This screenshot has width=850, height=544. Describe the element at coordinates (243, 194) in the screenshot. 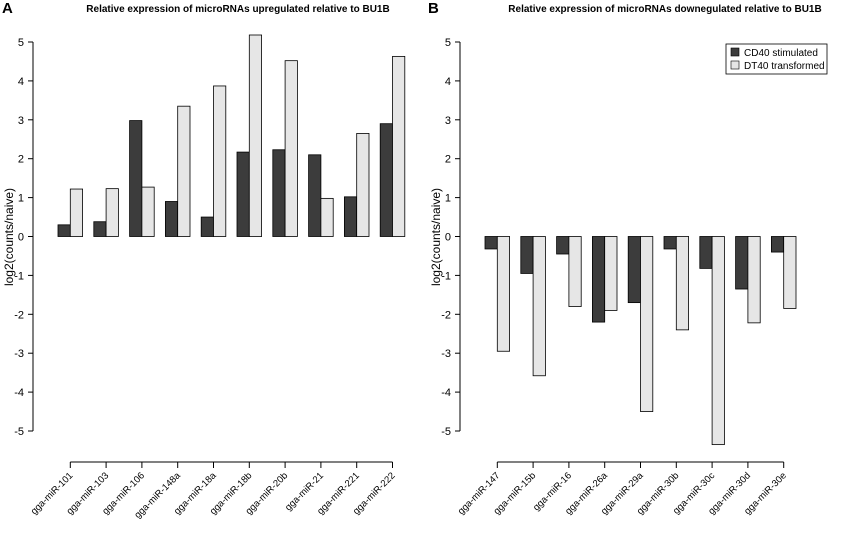

I see `bar-cd40-gga-mir-18b` at that location.